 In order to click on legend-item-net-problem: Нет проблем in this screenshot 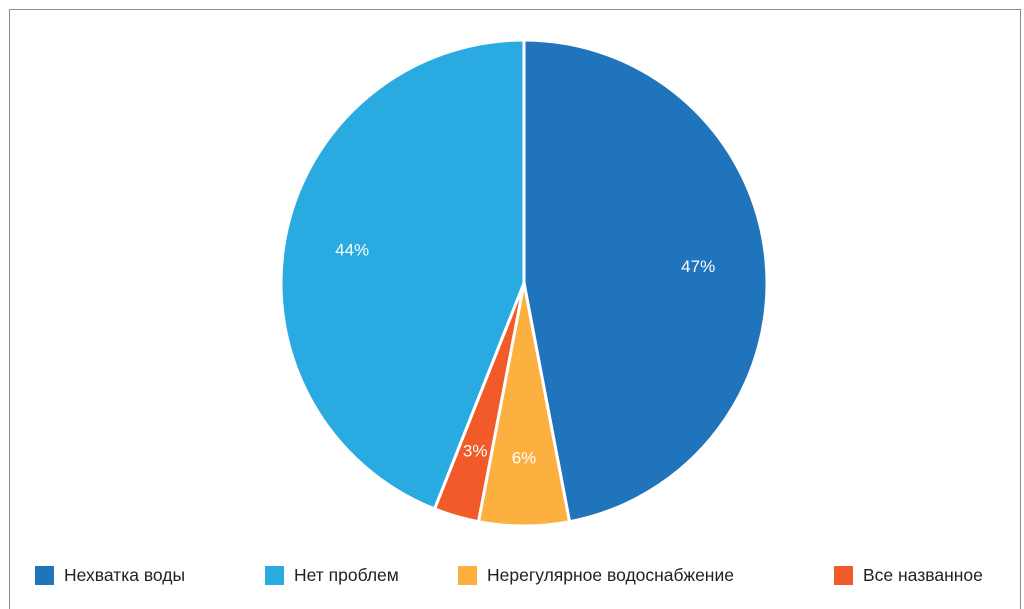, I will do `click(332, 575)`.